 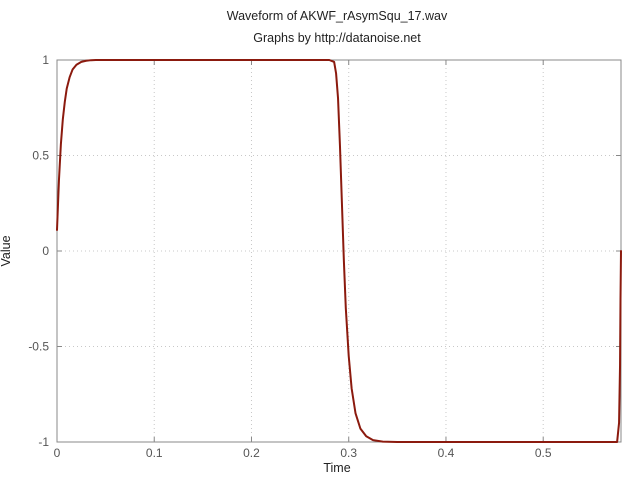 I want to click on chart-title: Waveform of AKWF_rAsymSqu_17.wav, so click(x=337, y=16).